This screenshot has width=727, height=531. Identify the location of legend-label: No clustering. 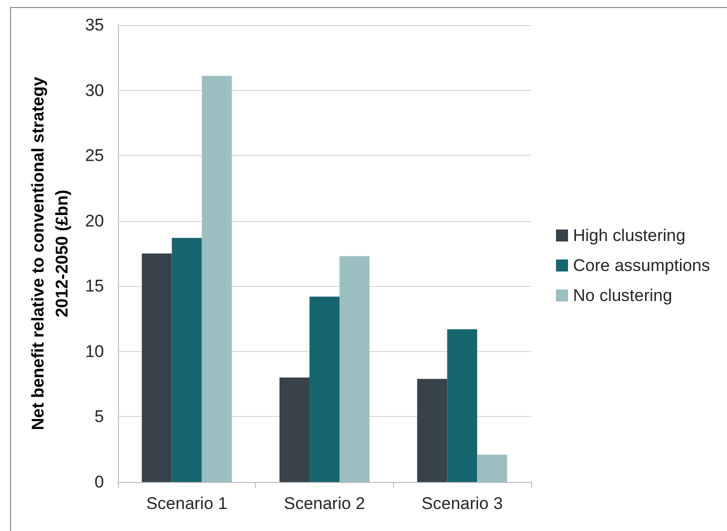
(622, 295).